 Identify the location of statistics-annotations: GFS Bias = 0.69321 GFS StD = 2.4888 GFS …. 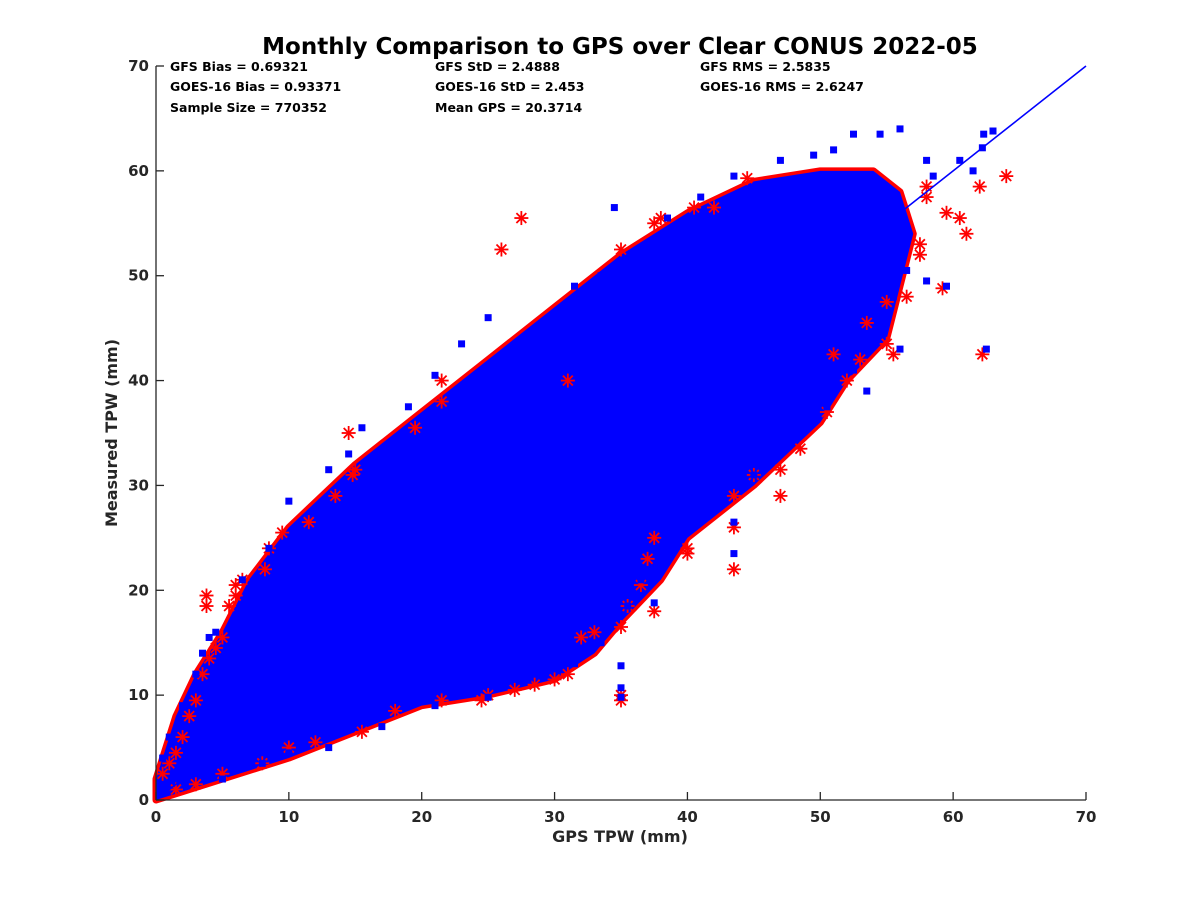
(517, 87).